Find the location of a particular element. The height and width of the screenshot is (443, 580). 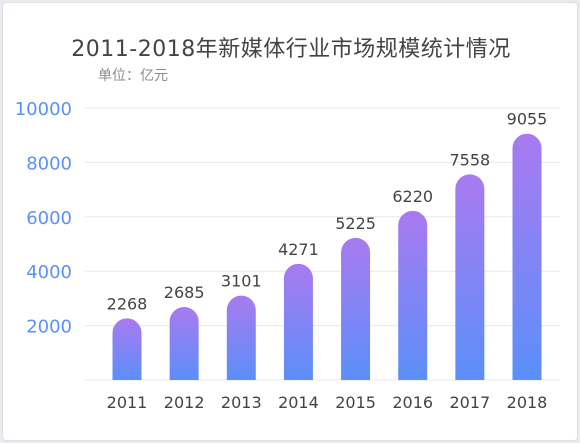

bar-2016 is located at coordinates (413, 295).